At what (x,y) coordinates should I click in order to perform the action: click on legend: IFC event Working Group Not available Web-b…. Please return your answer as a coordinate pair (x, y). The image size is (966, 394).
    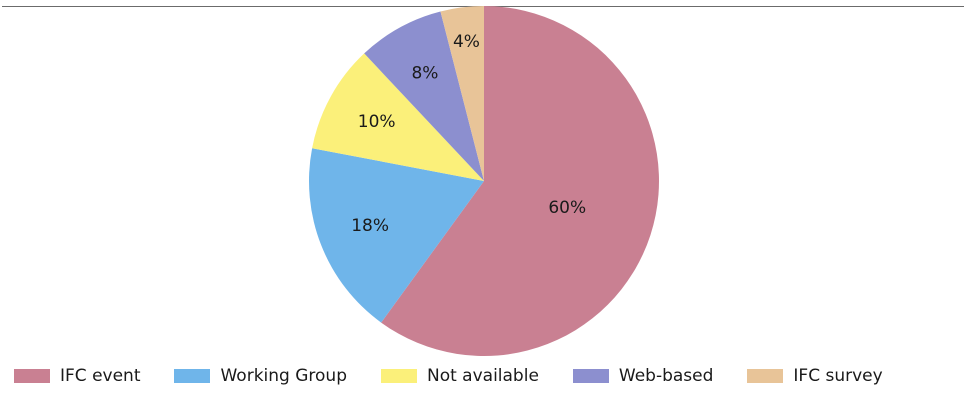
    Looking at the image, I should click on (448, 376).